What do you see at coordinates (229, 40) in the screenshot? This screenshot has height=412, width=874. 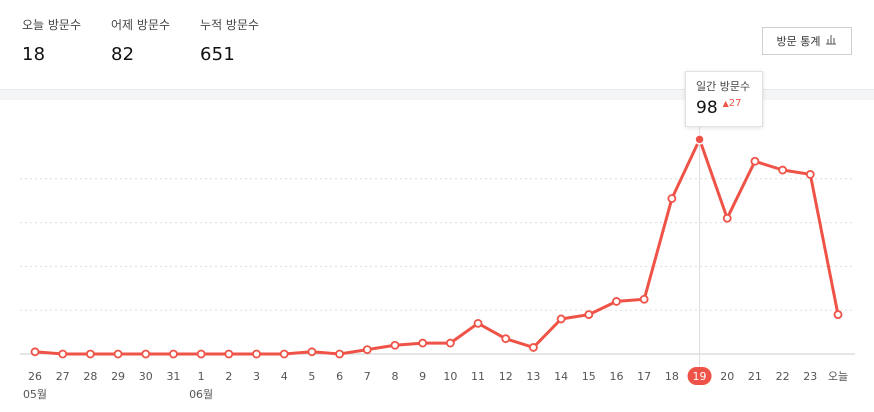 I see `total-visits: 누적 방문수 651` at bounding box center [229, 40].